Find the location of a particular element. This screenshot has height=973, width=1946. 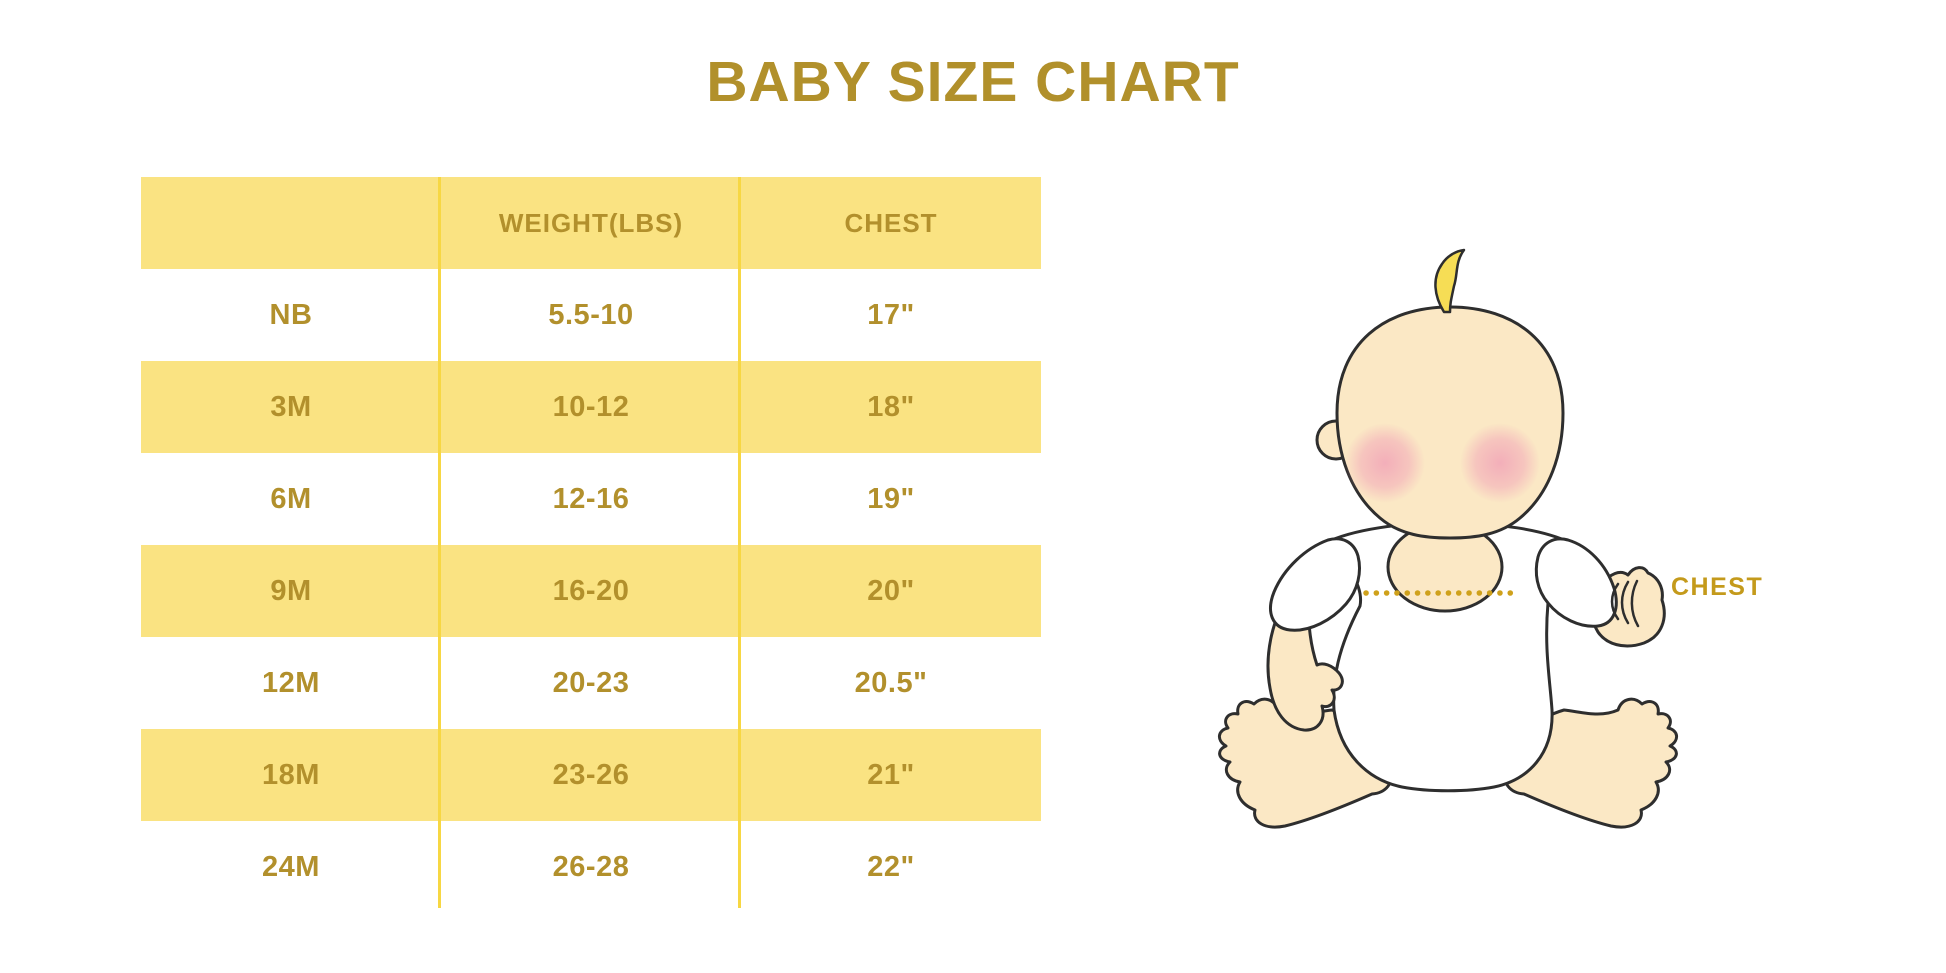

weight-cell: 20-23 is located at coordinates (591, 682).